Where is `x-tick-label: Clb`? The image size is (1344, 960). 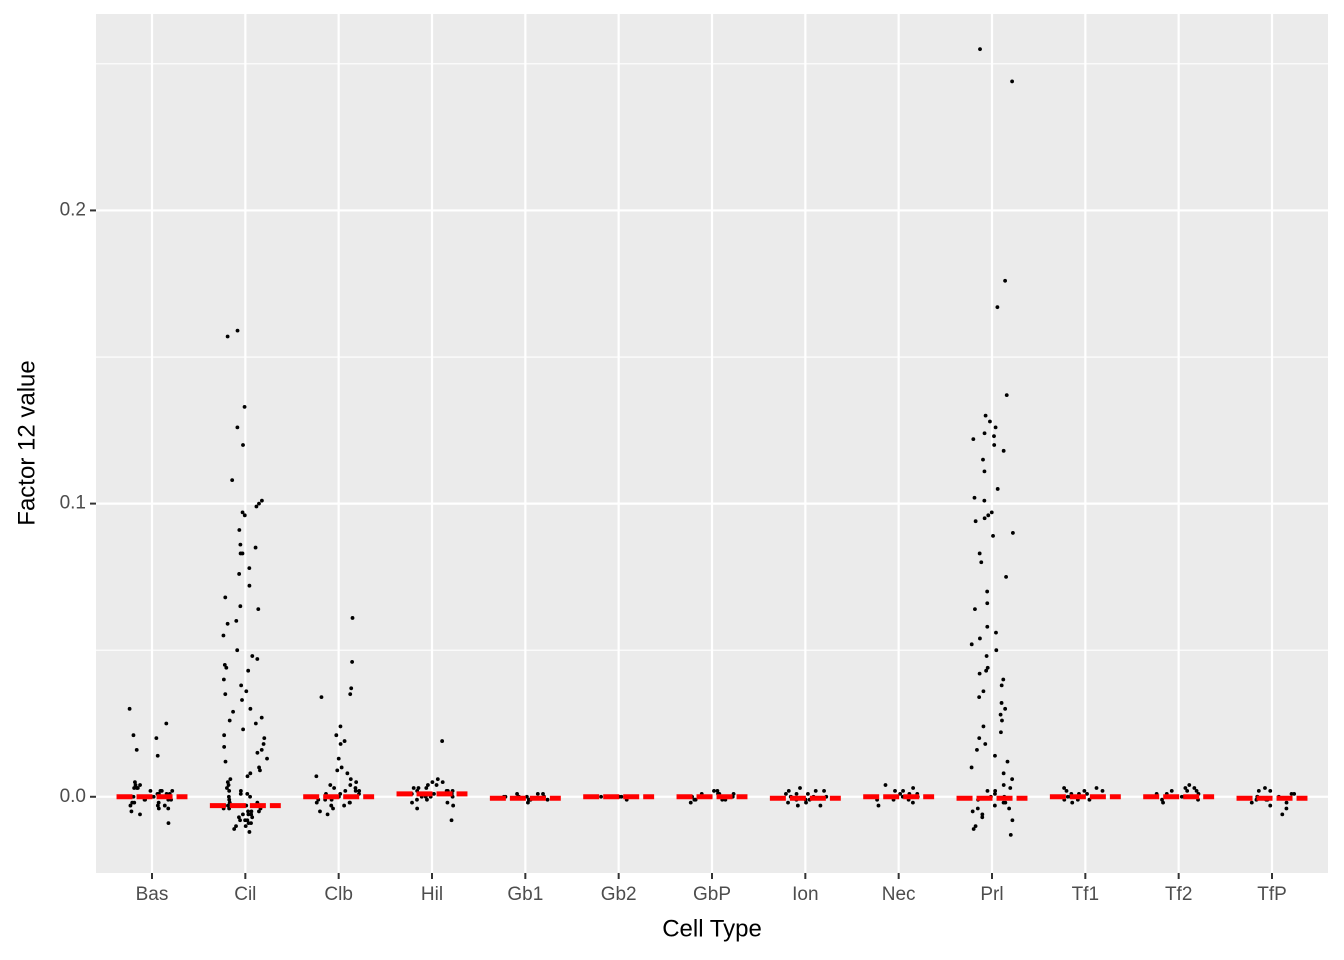 x-tick-label: Clb is located at coordinates (338, 894).